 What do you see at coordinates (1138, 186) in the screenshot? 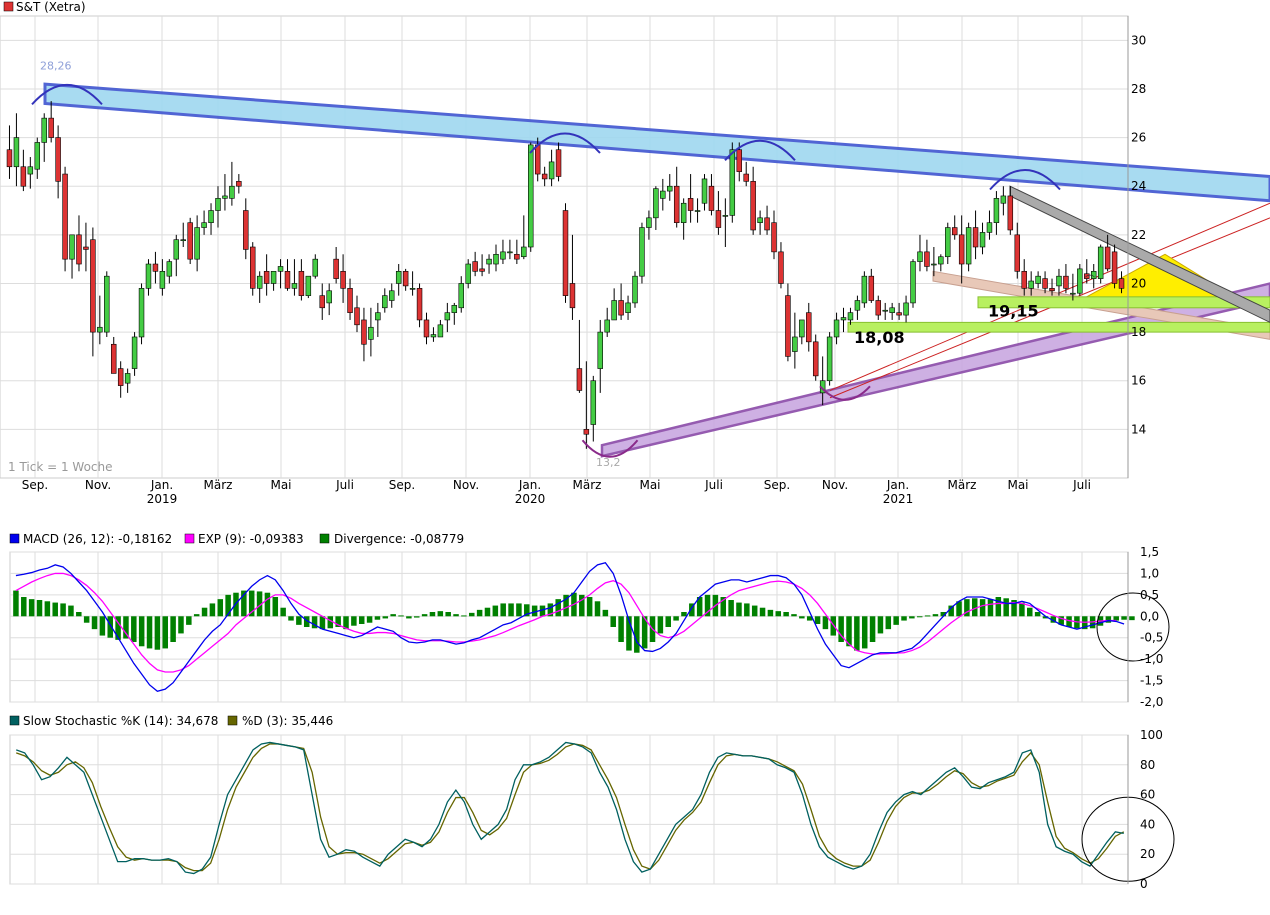
I see `price-tick-label: 24` at bounding box center [1138, 186].